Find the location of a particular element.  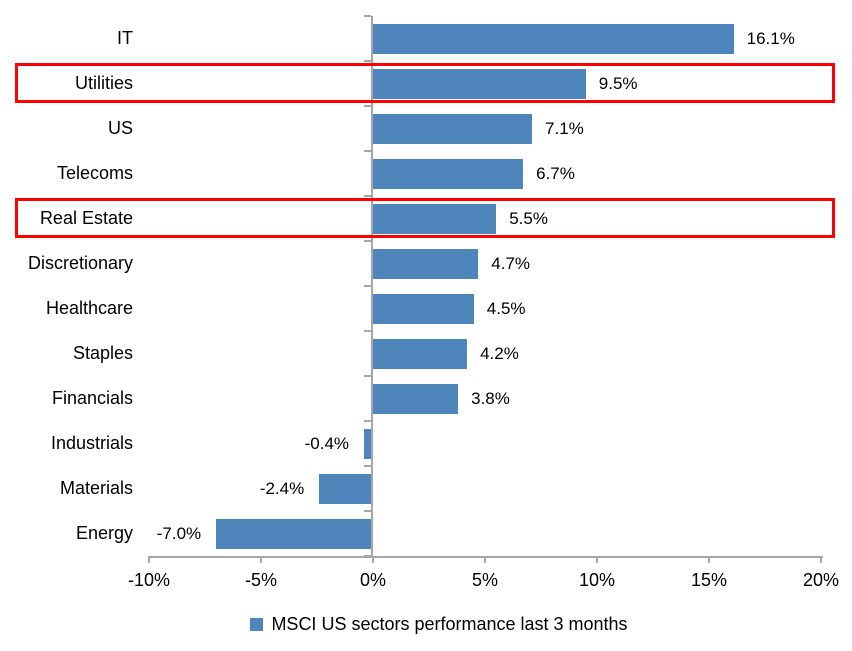

bar-value-label: 9.5% is located at coordinates (618, 83).